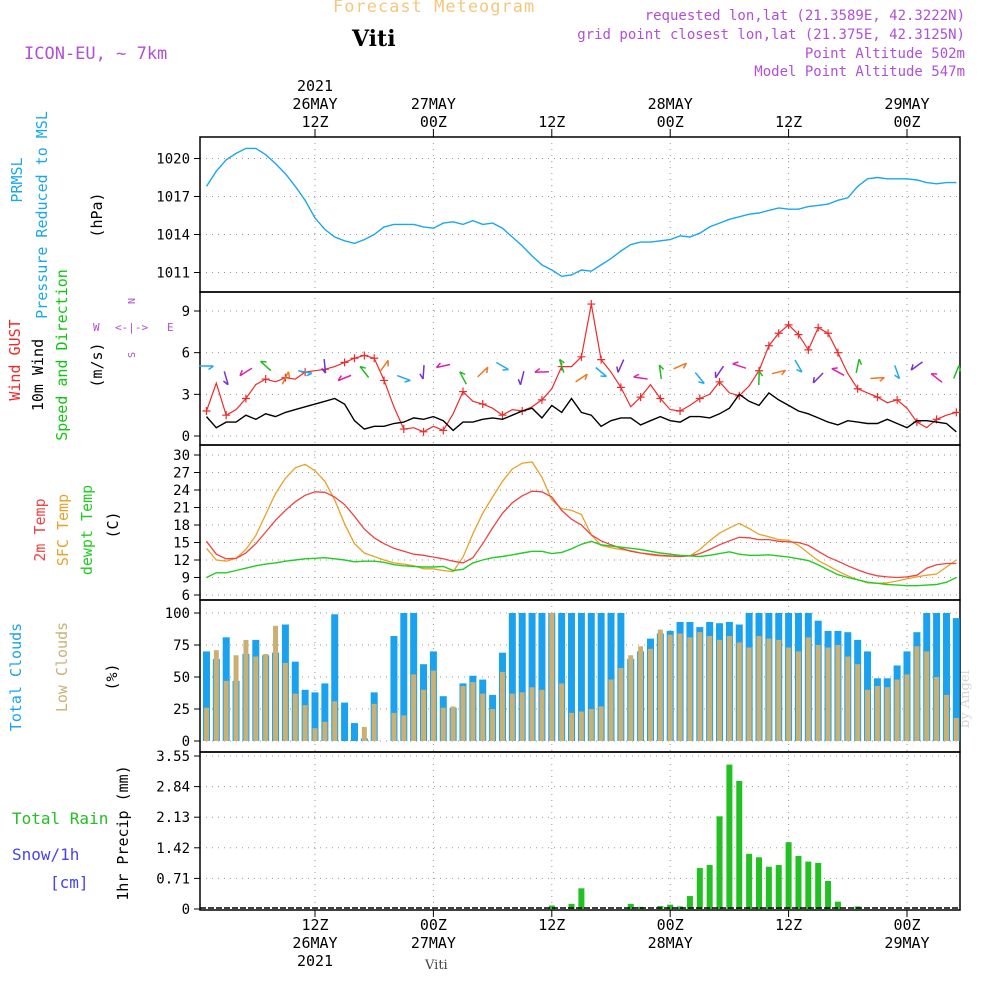 The width and height of the screenshot is (1000, 1000). I want to click on top-time-label: 28MAY, so click(670, 104).